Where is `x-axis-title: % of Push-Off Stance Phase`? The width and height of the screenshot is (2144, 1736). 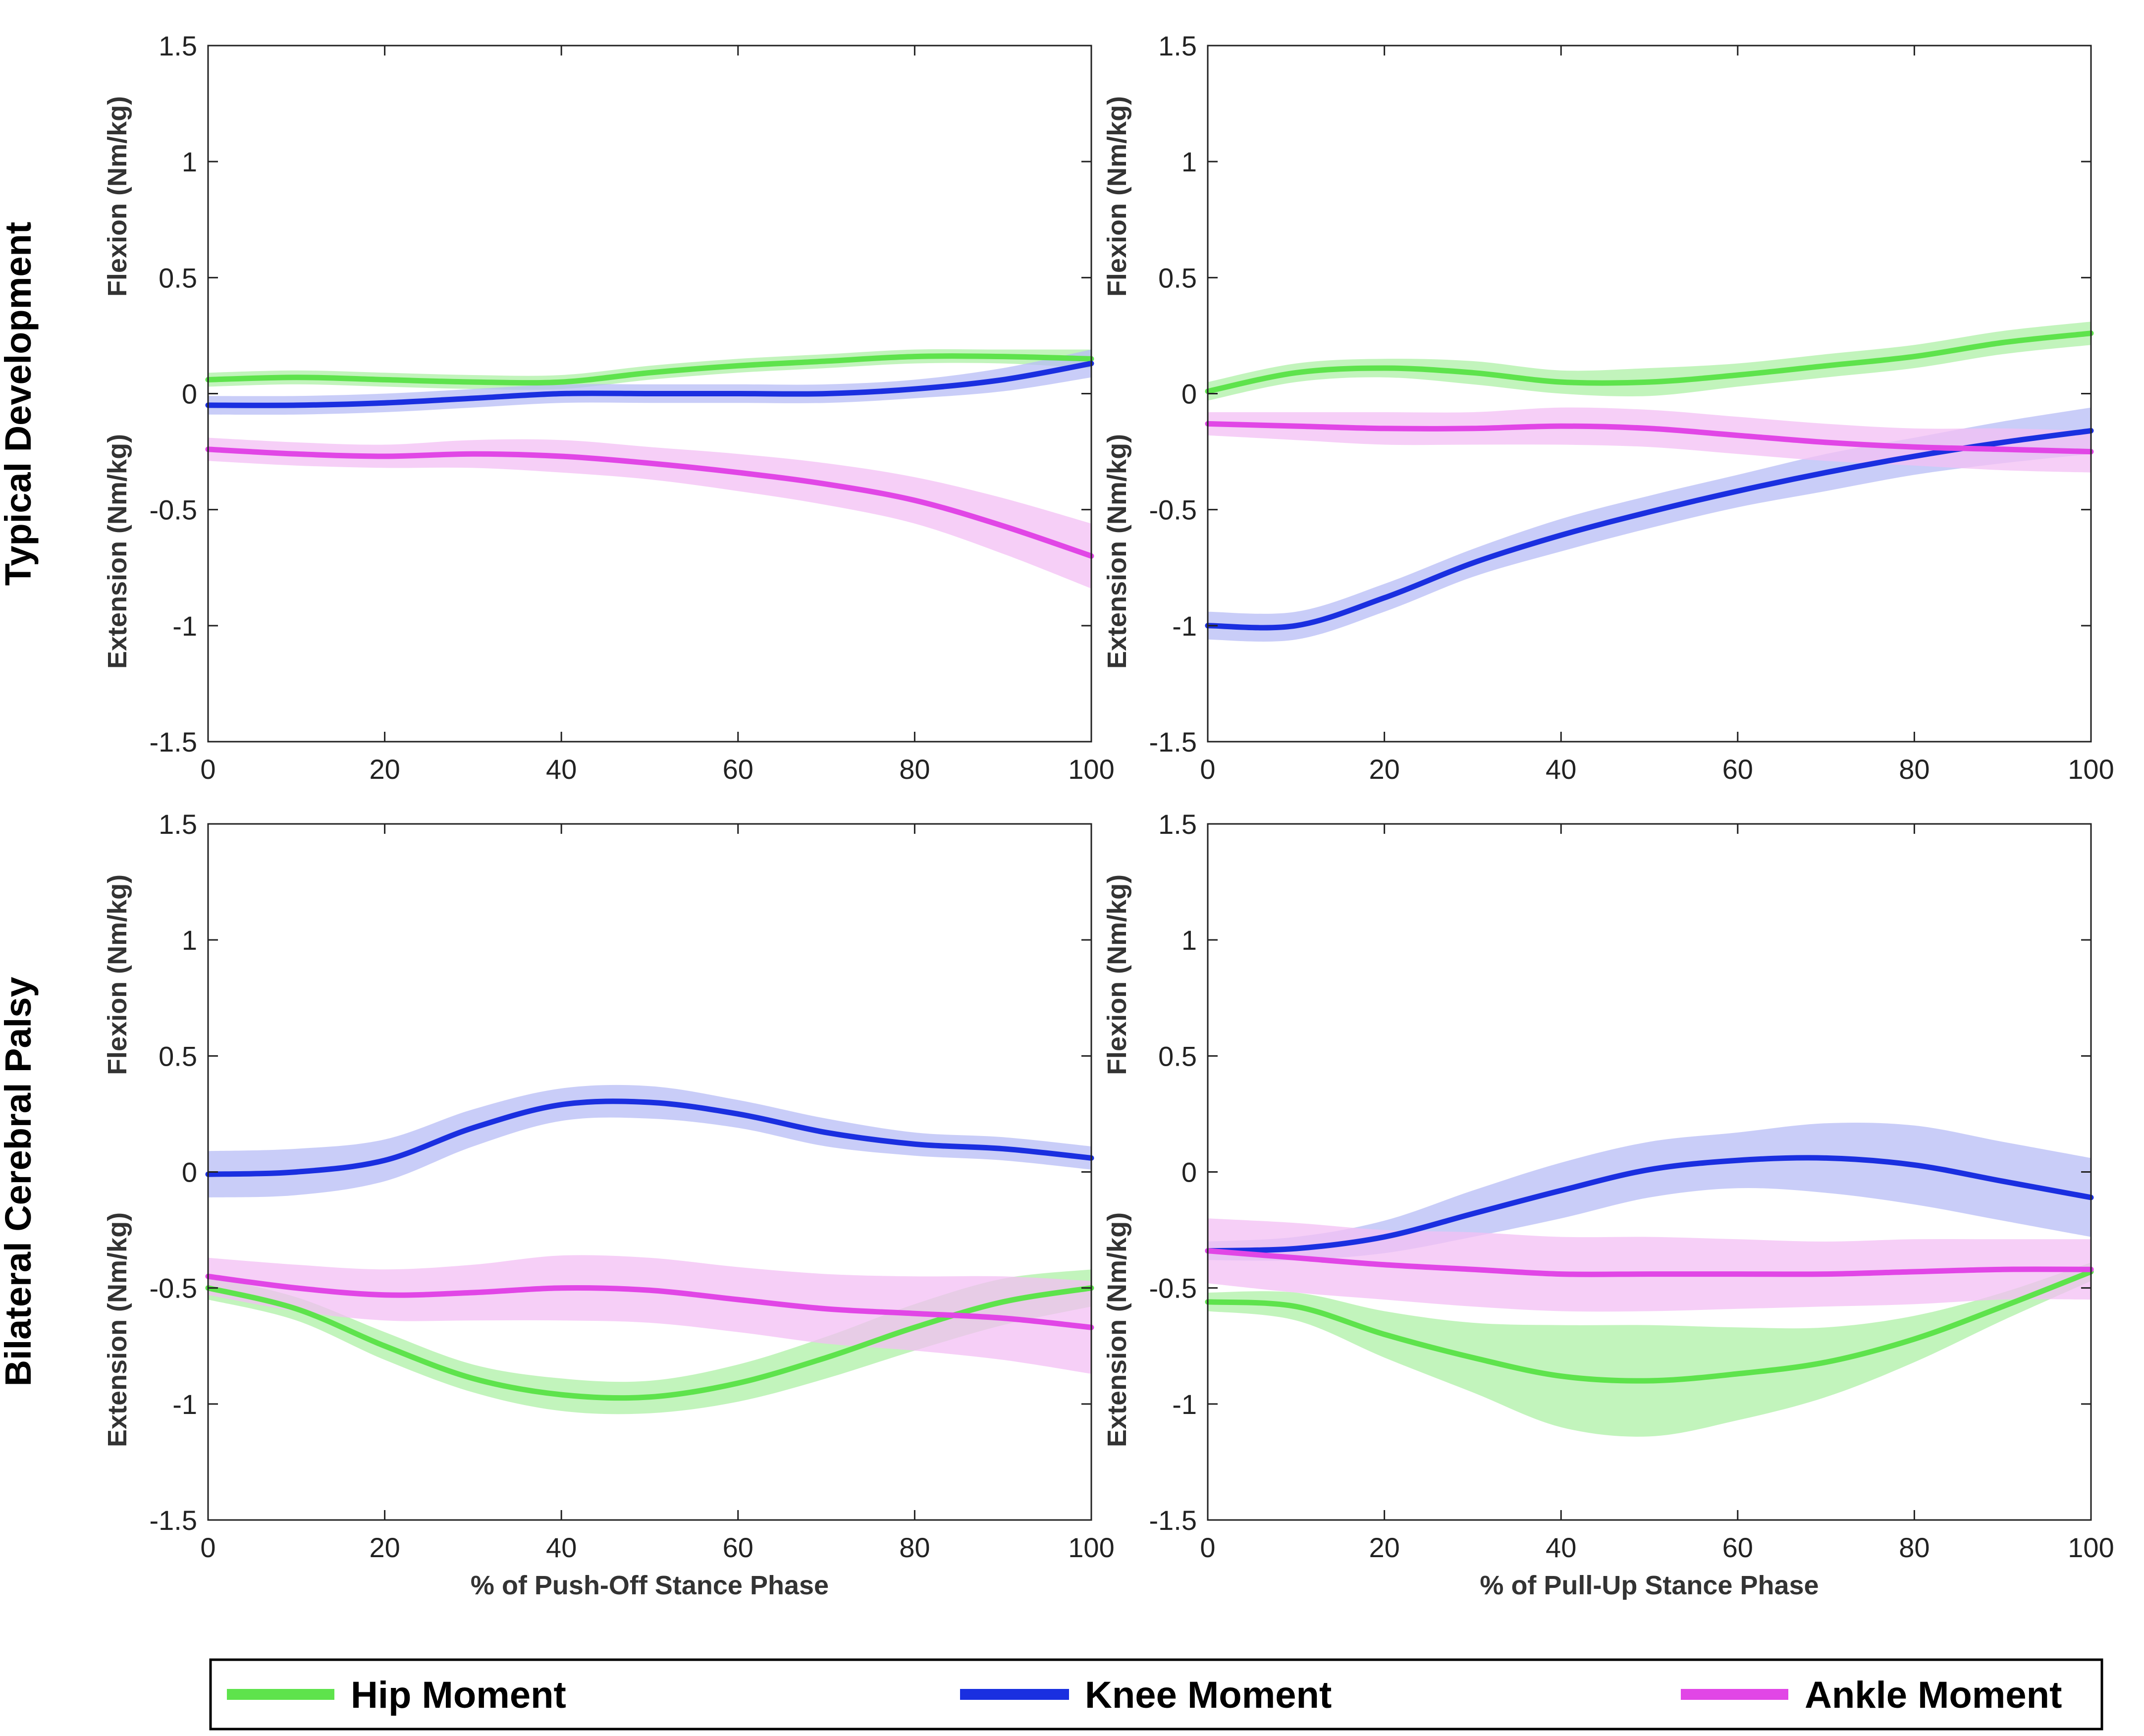
x-axis-title: % of Push-Off Stance Phase is located at coordinates (650, 1585).